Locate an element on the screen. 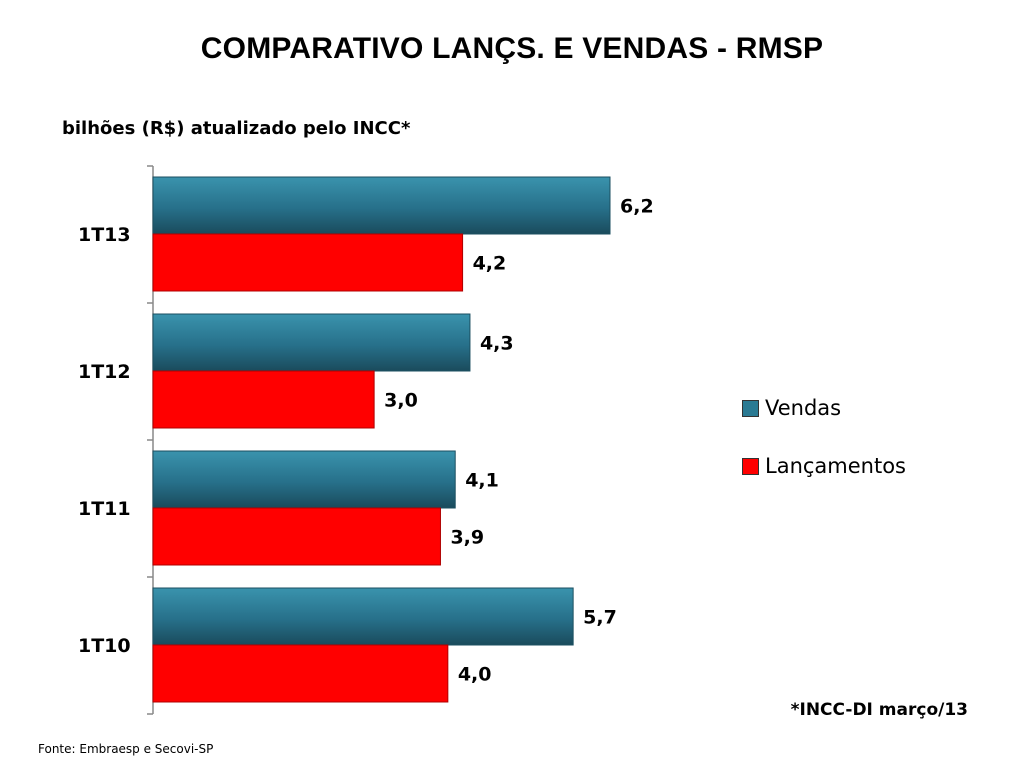 The width and height of the screenshot is (1024, 768). bar-lancamentos-1T12 is located at coordinates (263, 399).